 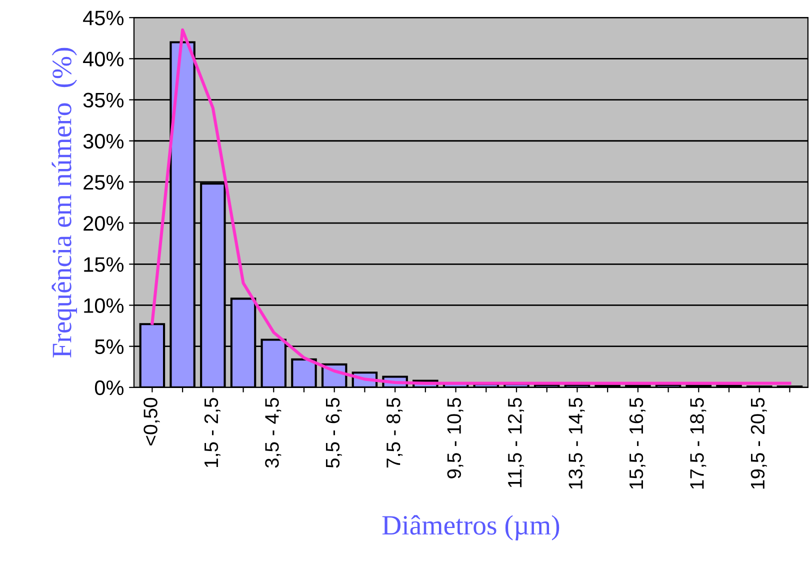 What do you see at coordinates (698, 443) in the screenshot?
I see `x-tick-label: 17,5 - 18,5` at bounding box center [698, 443].